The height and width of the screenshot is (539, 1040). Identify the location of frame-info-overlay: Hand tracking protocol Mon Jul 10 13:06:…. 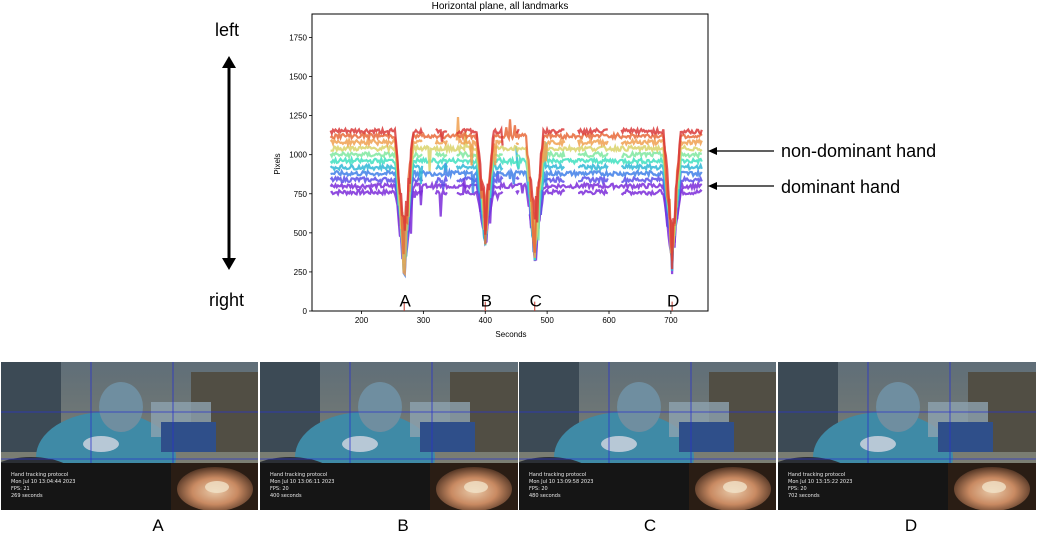
(345, 486).